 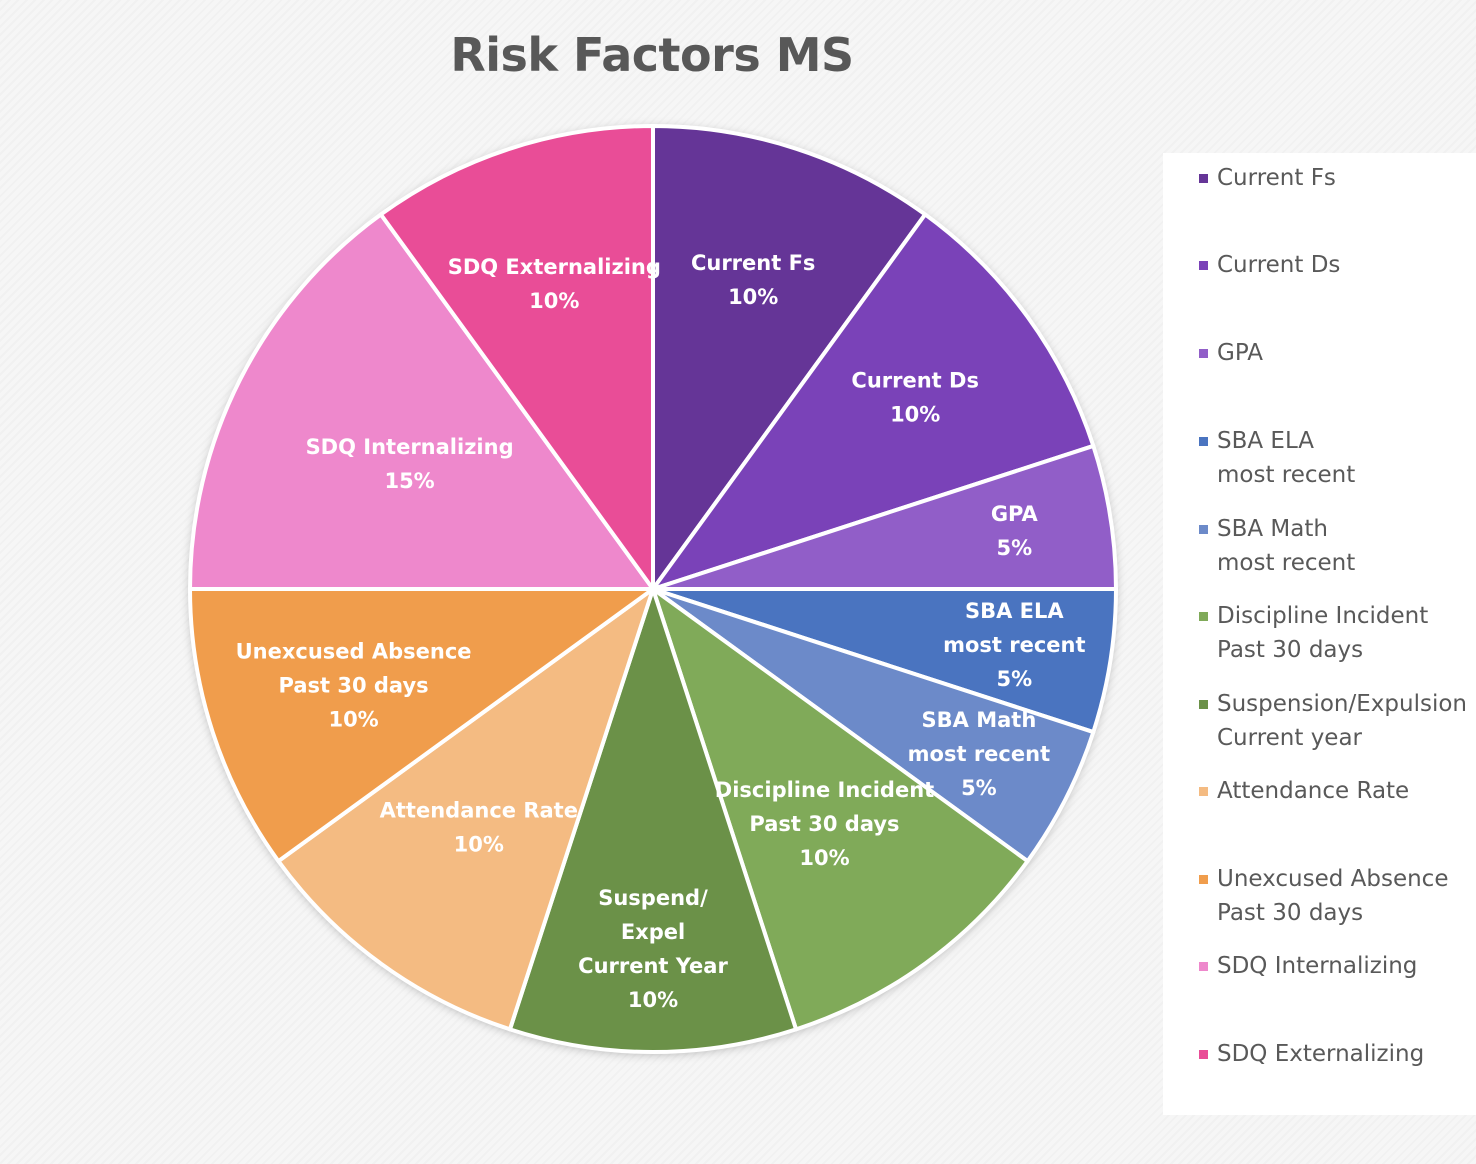 I want to click on pie-slice-attendance-rate, so click(x=465, y=809).